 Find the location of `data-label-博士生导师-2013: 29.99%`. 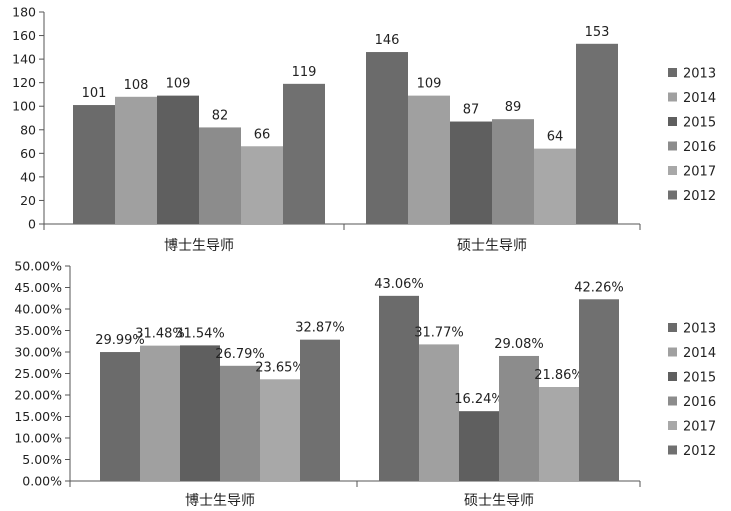

data-label-博士生导师-2013: 29.99% is located at coordinates (120, 340).